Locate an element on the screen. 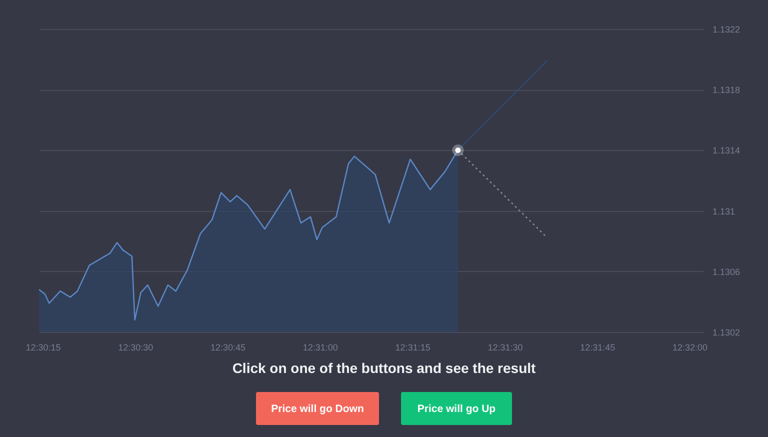 The height and width of the screenshot is (437, 768). x-tick-label: 12:30:30 is located at coordinates (136, 347).